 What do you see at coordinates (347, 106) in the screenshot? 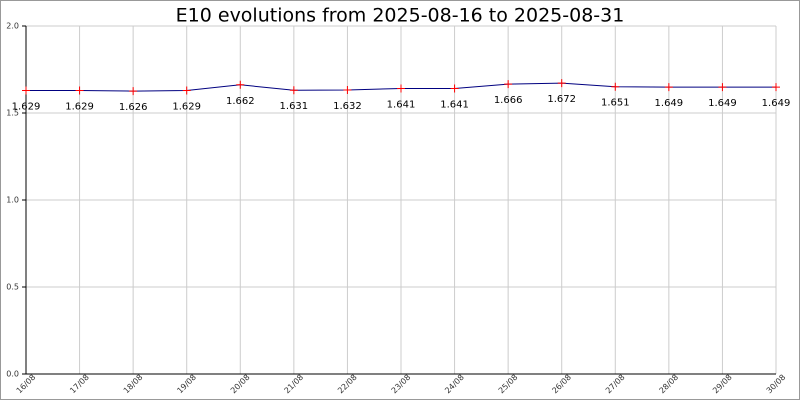
I see `value-label: 1.632` at bounding box center [347, 106].